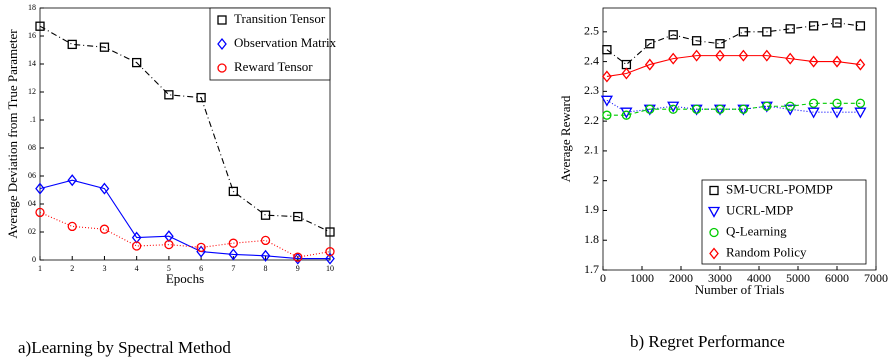 This screenshot has width=893, height=362. What do you see at coordinates (72, 268) in the screenshot?
I see `x-tick-label: 2` at bounding box center [72, 268].